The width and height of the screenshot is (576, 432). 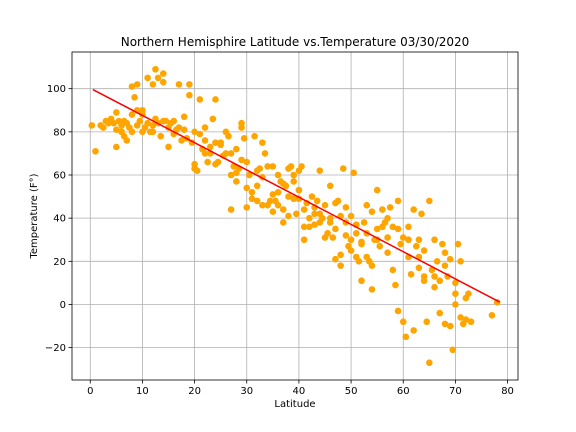 What do you see at coordinates (299, 391) in the screenshot?
I see `x-tick-label: 40` at bounding box center [299, 391].